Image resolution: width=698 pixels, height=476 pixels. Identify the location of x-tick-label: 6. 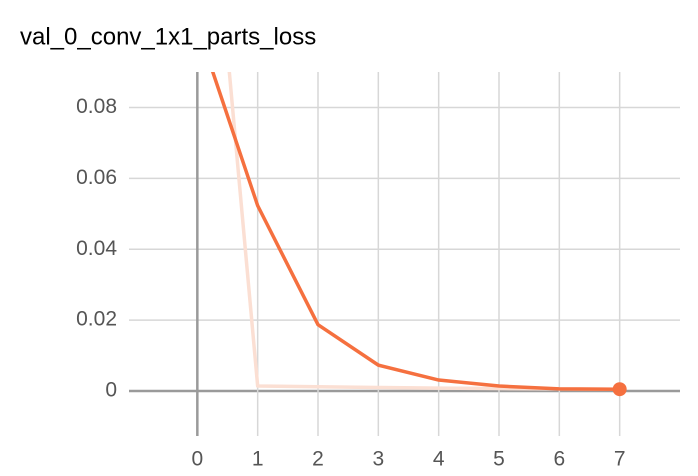
(559, 459).